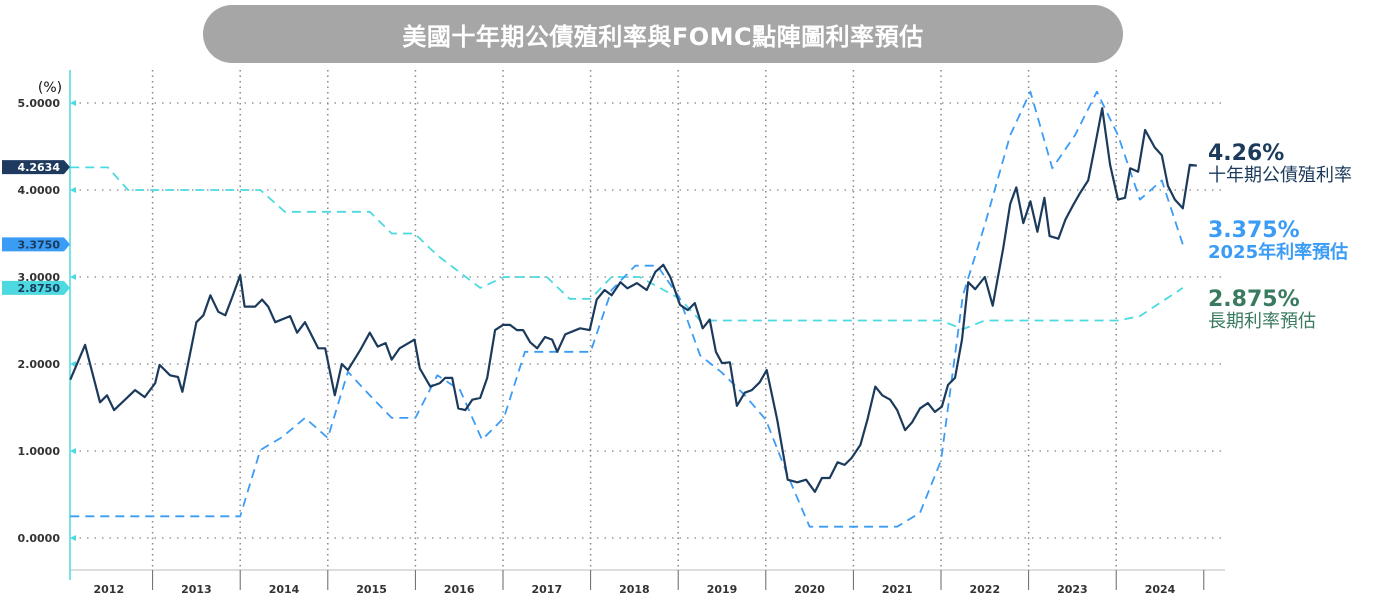 The width and height of the screenshot is (1381, 600). Describe the element at coordinates (39, 103) in the screenshot. I see `y-tick-label: 5.0000` at that location.